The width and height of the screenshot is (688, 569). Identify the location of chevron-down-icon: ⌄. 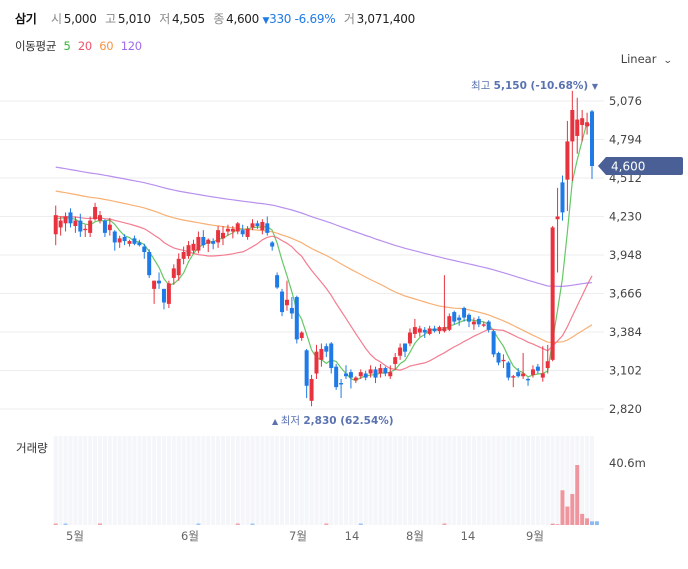
(668, 61).